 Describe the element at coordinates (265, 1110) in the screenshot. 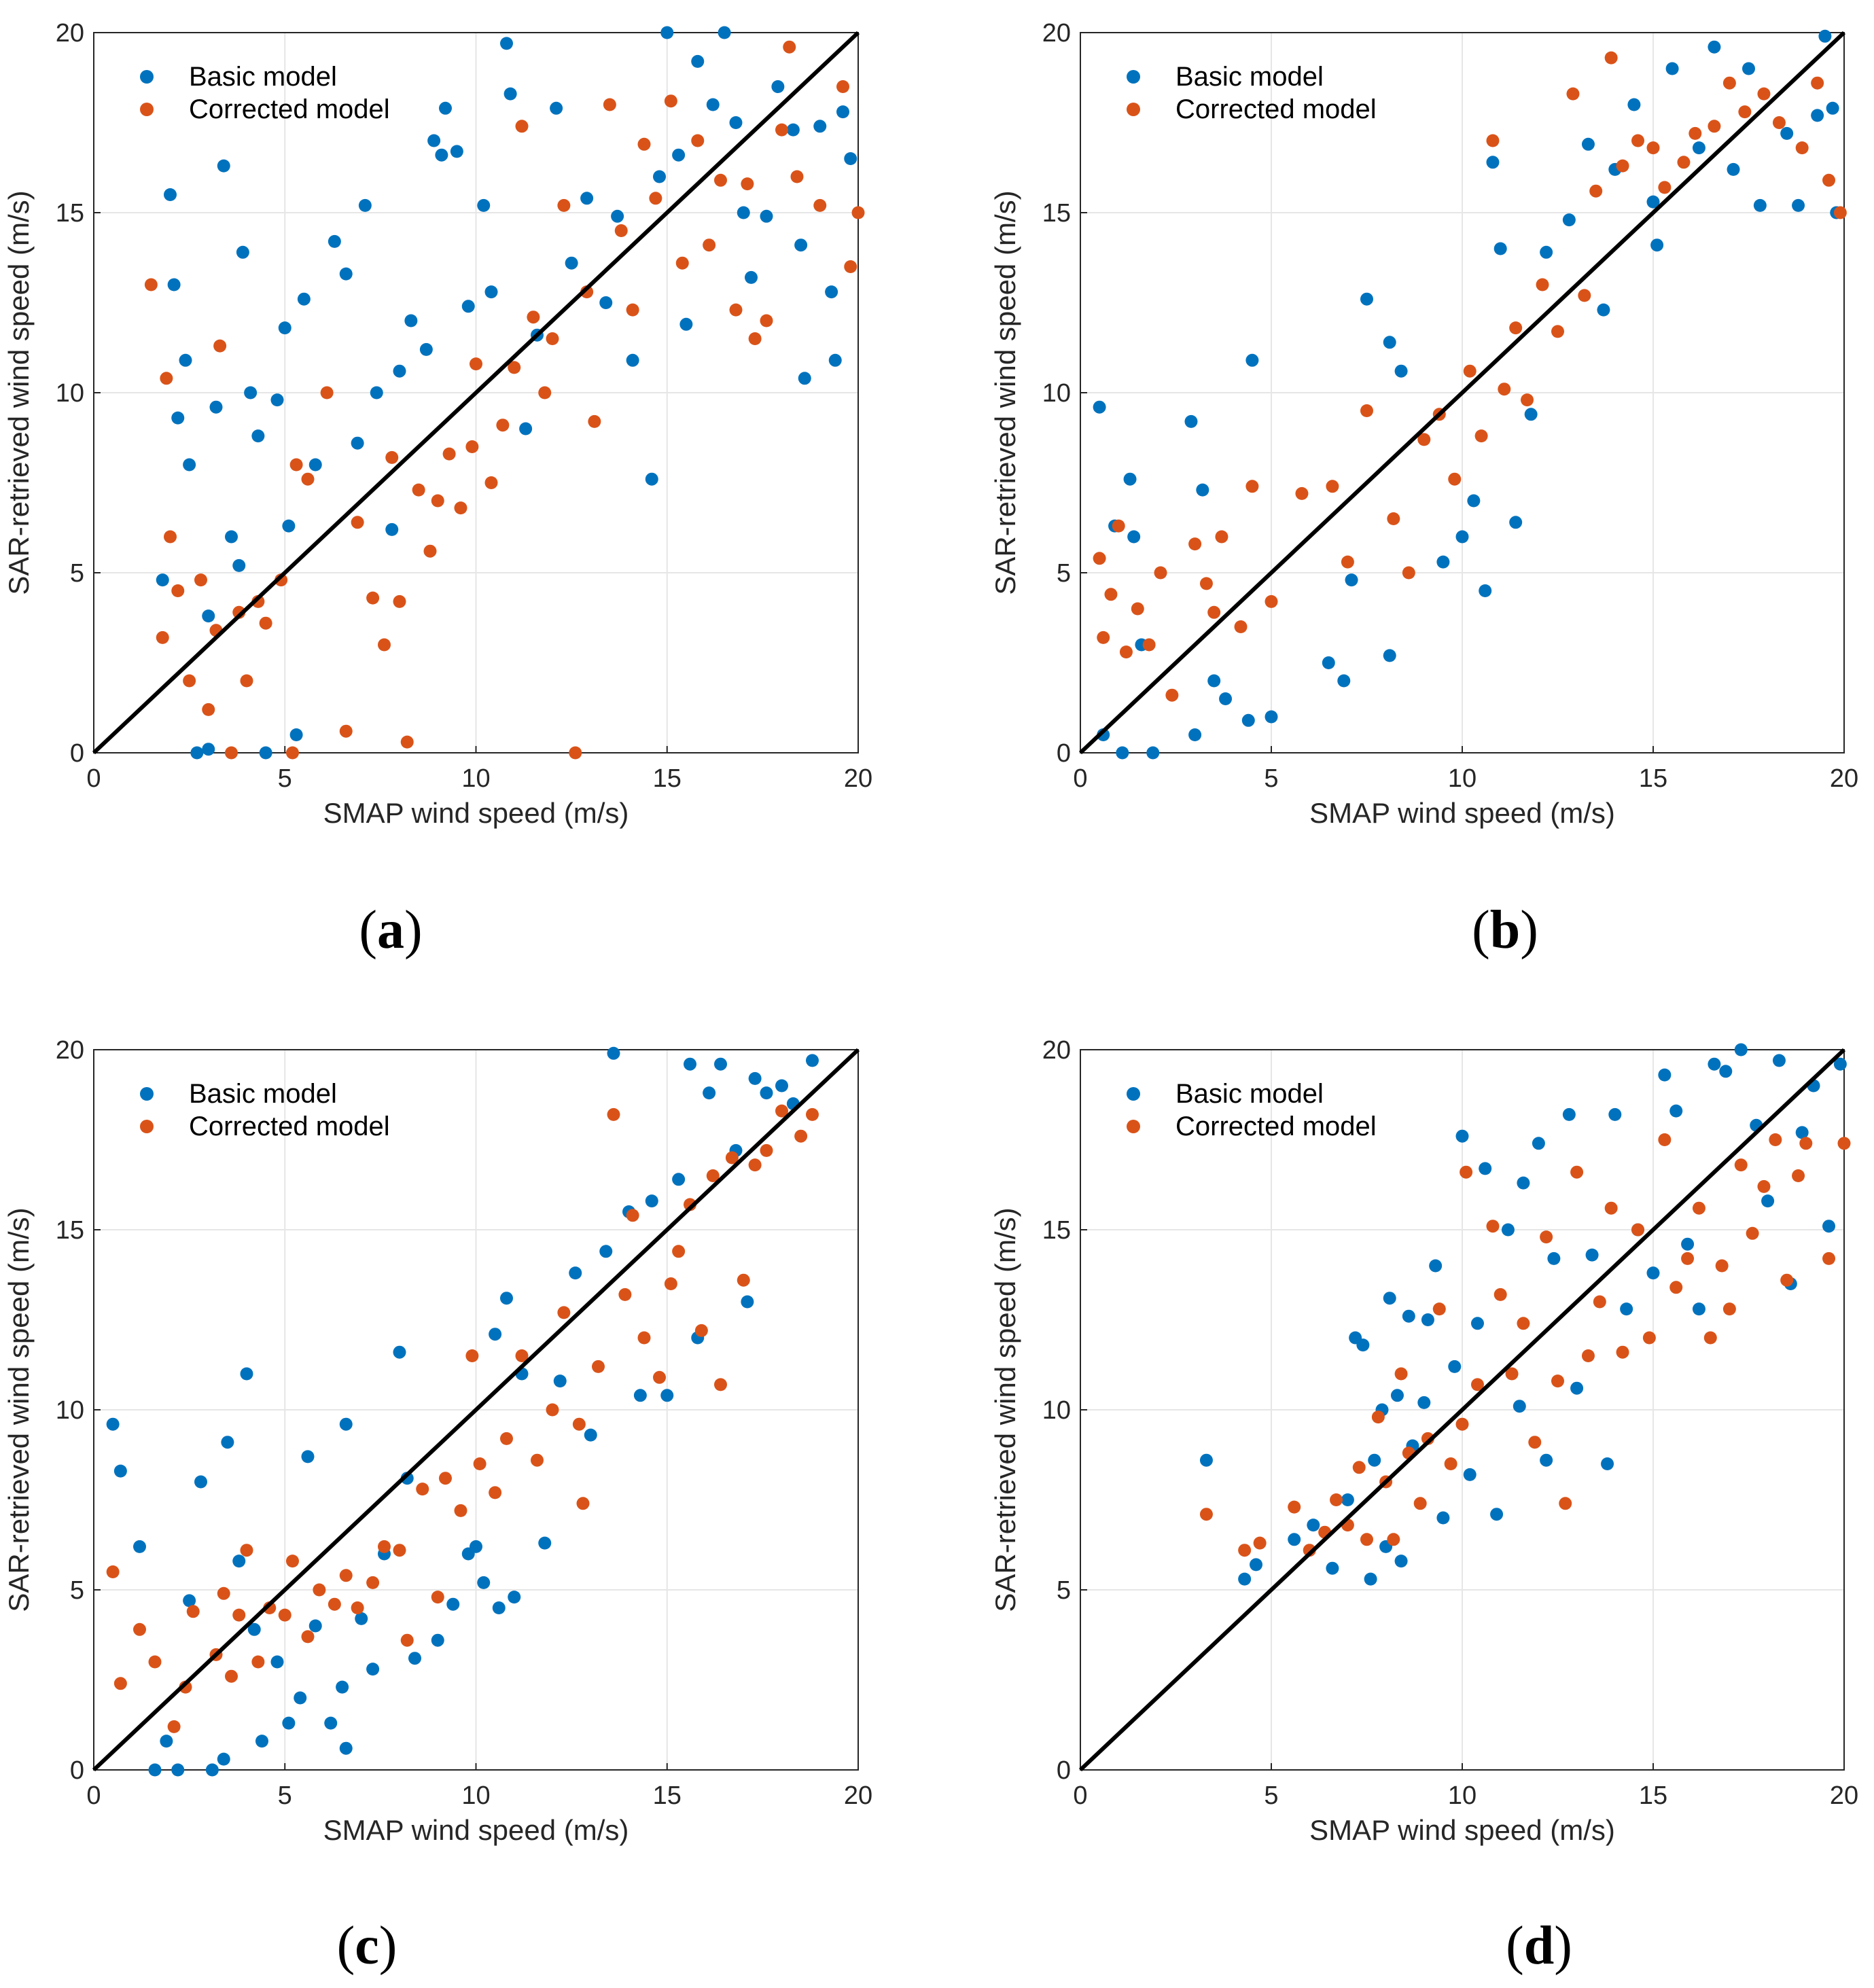

I see `legend: Basic model Corrected model` at that location.